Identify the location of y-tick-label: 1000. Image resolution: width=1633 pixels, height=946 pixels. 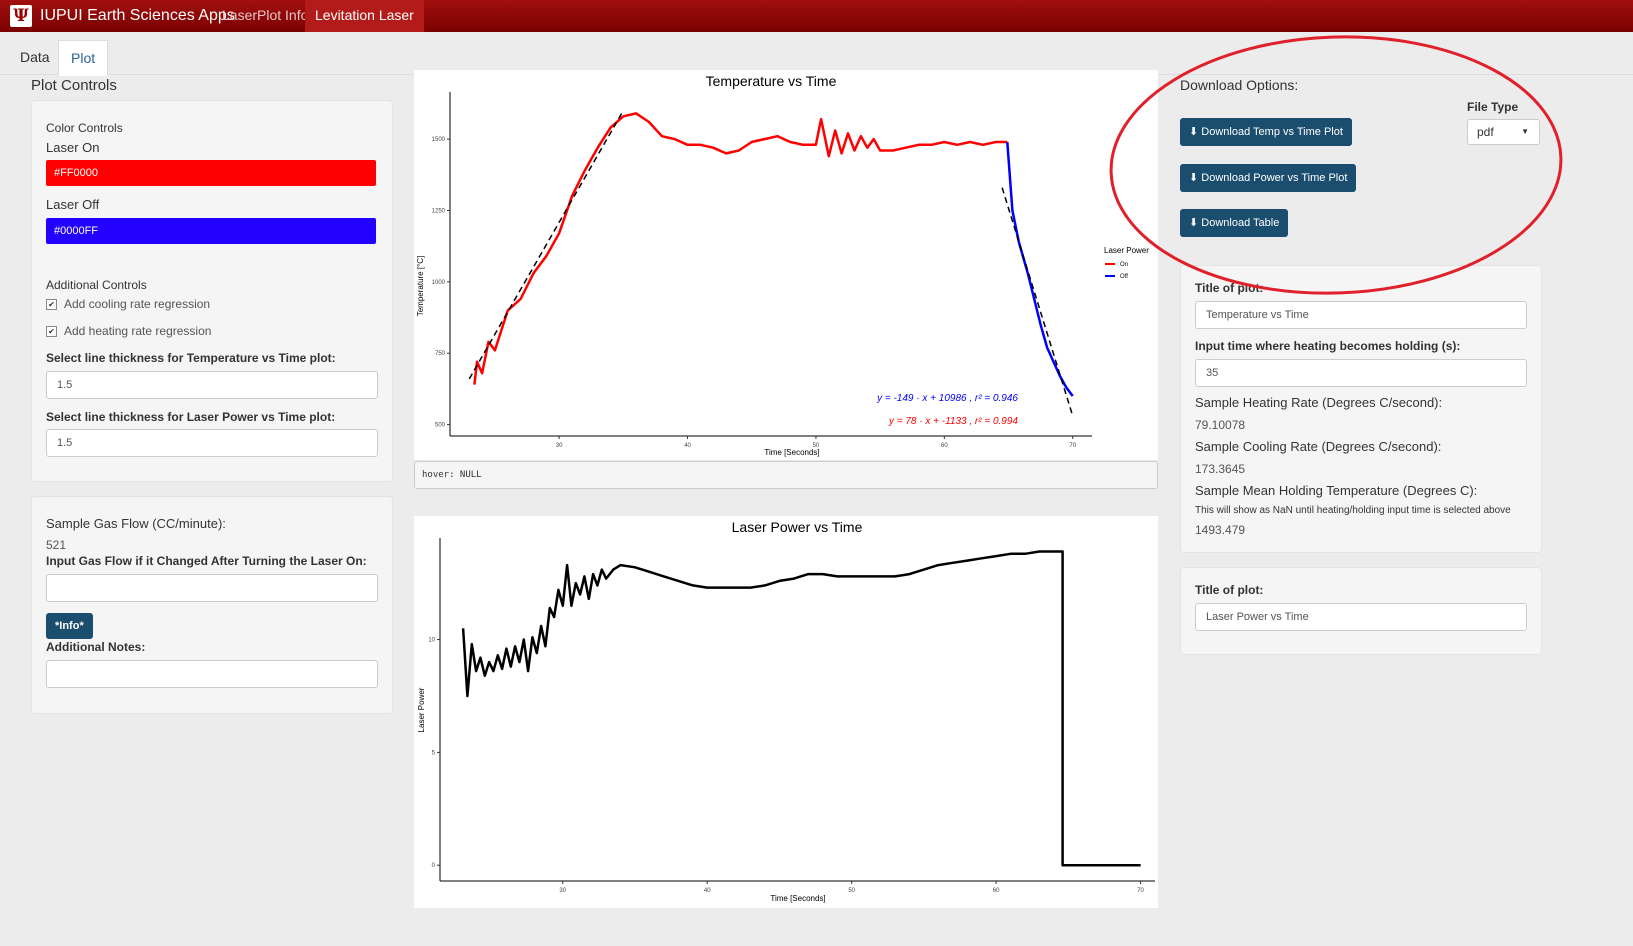
(439, 283).